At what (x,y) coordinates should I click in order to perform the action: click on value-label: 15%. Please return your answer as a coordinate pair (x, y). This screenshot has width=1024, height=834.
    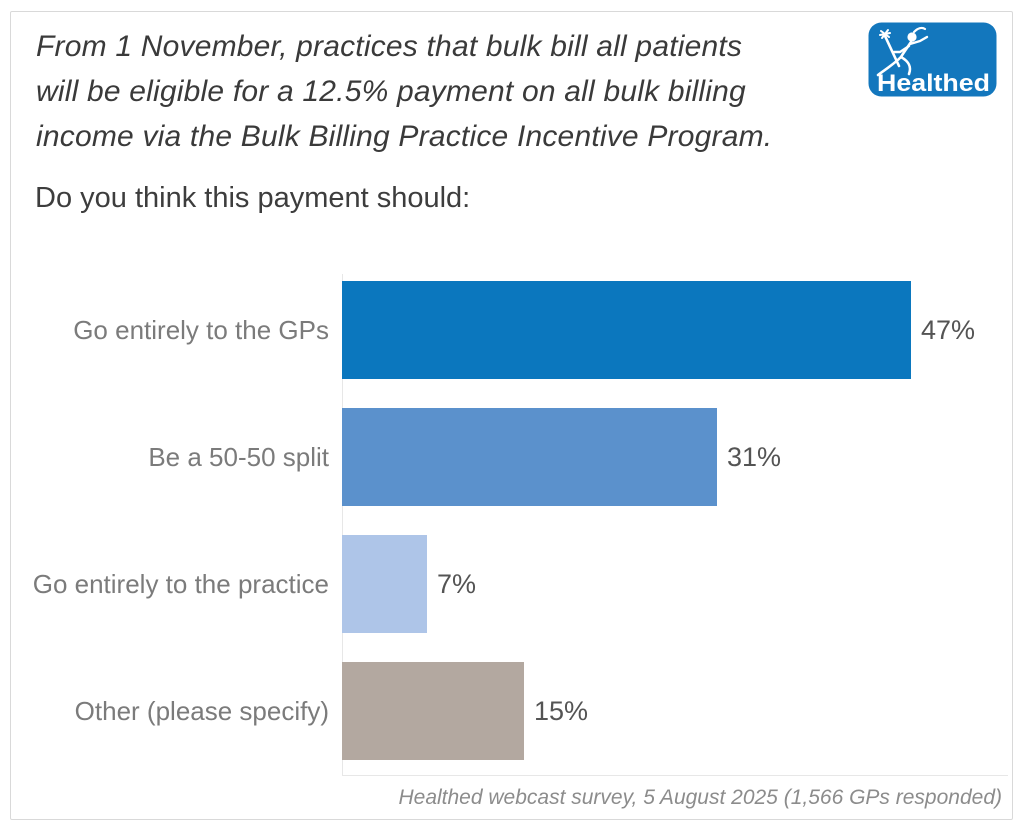
    Looking at the image, I should click on (561, 710).